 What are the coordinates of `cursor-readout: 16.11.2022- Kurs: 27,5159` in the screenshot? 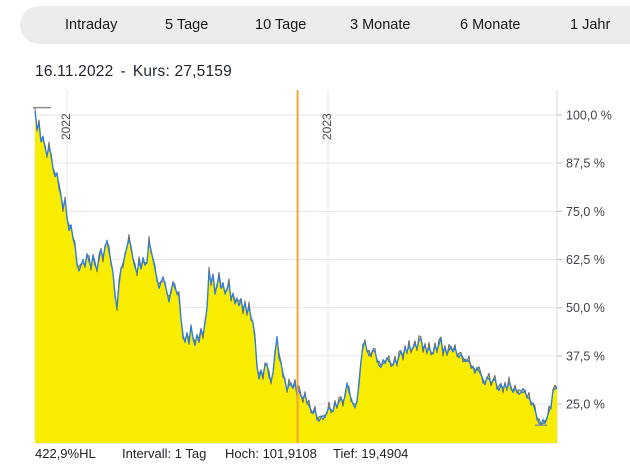 It's located at (133, 72).